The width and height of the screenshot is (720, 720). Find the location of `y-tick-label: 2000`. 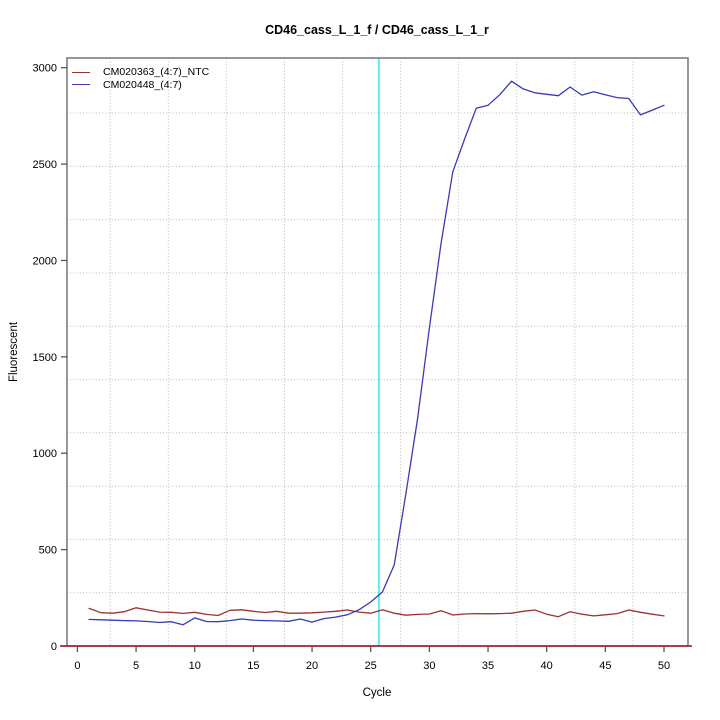

y-tick-label: 2000 is located at coordinates (45, 261).